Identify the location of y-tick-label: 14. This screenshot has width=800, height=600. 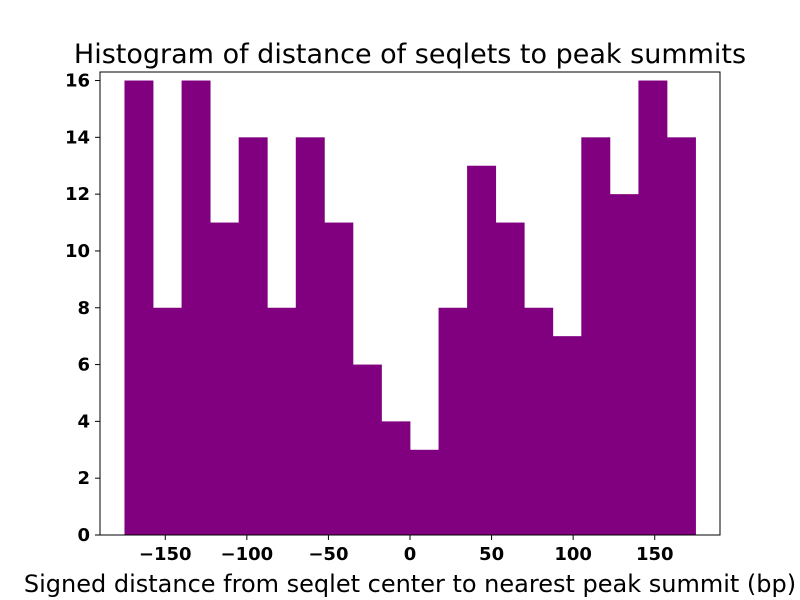
(77, 137).